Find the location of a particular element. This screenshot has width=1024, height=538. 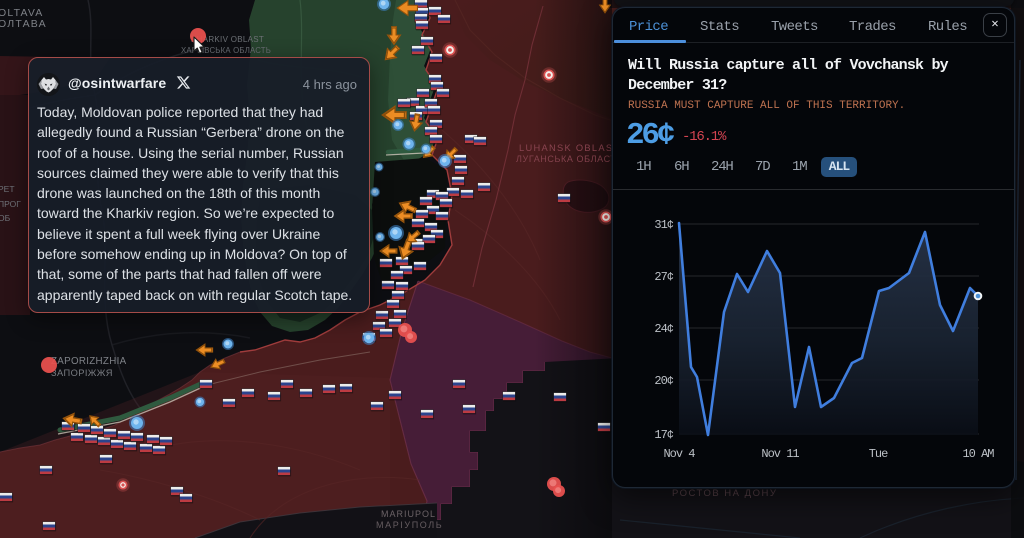

svg-text: 24¢ is located at coordinates (663, 329).